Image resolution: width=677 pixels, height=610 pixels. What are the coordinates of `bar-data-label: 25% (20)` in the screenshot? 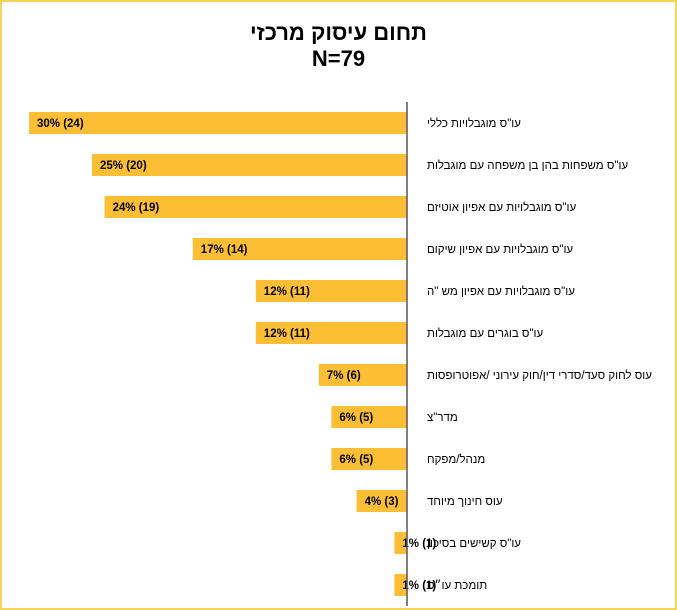 It's located at (123, 166).